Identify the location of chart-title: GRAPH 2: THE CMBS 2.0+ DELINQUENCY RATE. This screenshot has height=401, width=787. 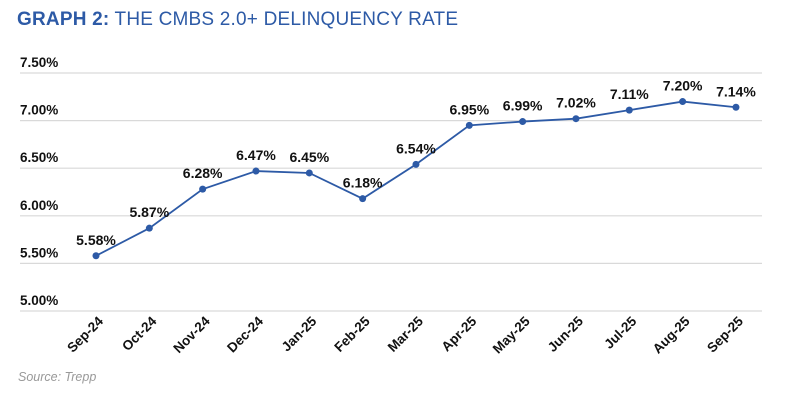
(237, 20).